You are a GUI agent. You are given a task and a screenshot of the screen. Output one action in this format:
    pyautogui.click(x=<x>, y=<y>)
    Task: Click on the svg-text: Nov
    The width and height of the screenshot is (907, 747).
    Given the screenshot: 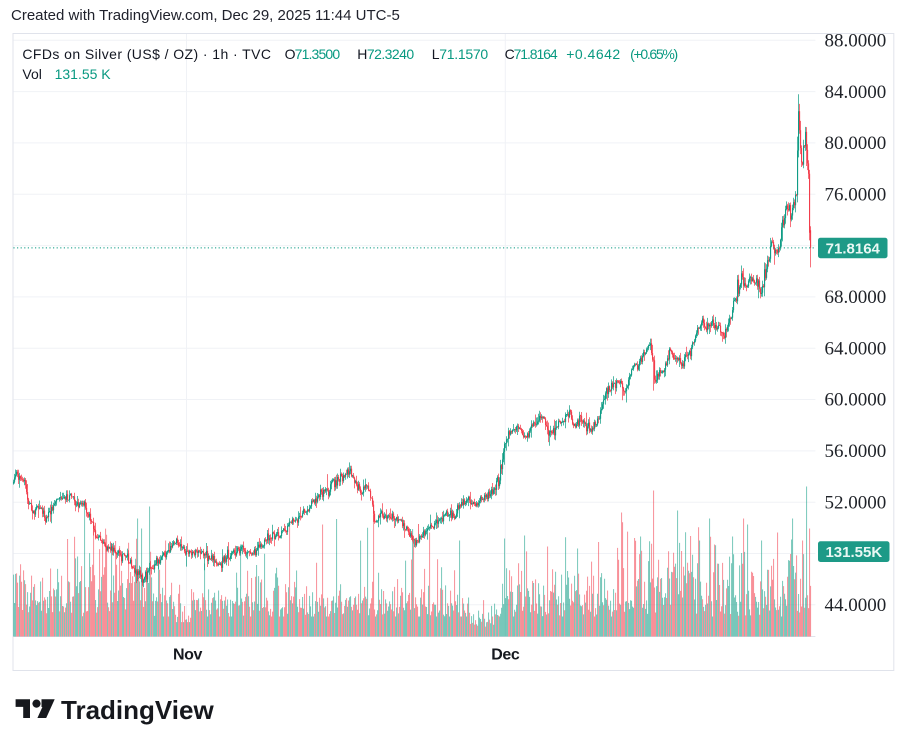 What is the action you would take?
    pyautogui.click(x=188, y=655)
    